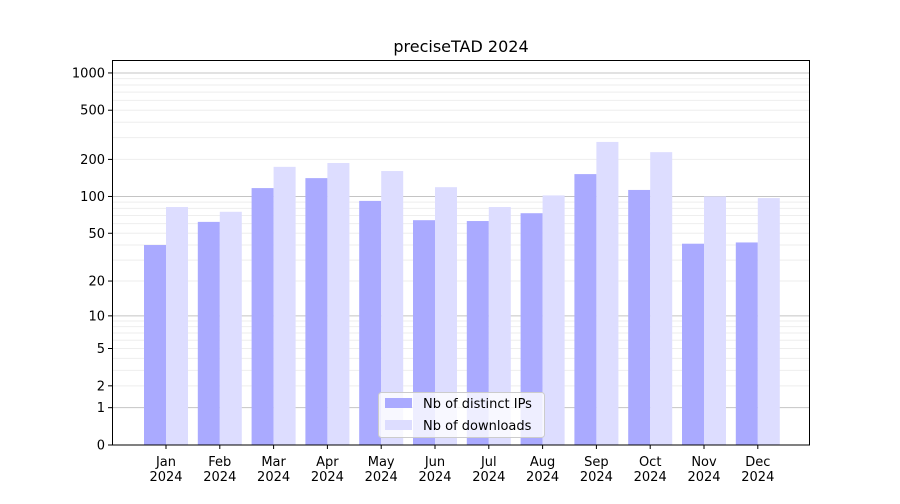 The height and width of the screenshot is (504, 900). Describe the element at coordinates (650, 470) in the screenshot. I see `x-tick-label: Oct 2024` at that location.